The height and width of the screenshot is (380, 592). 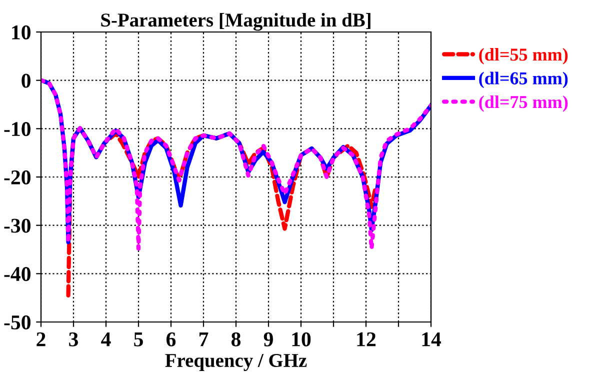 What do you see at coordinates (73, 339) in the screenshot?
I see `x-tick-label: 3` at bounding box center [73, 339].